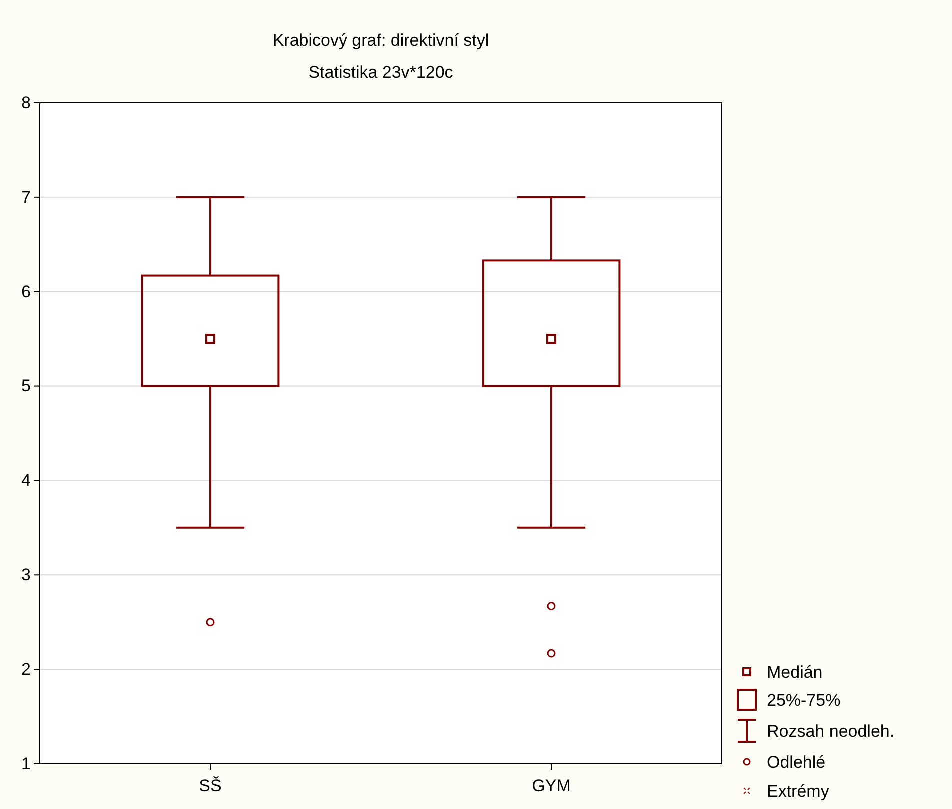 This screenshot has height=809, width=952. I want to click on y-tick-label: 1, so click(26, 764).